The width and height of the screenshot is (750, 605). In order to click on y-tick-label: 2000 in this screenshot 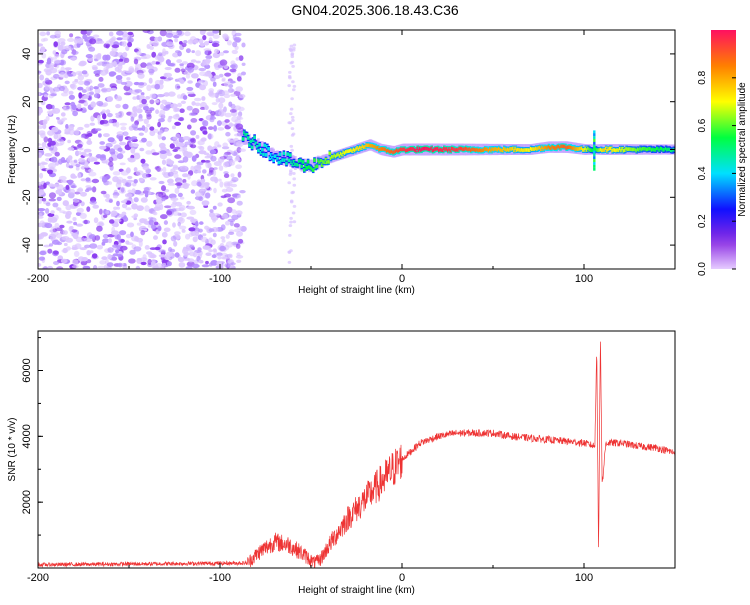, I will do `click(27, 502)`.